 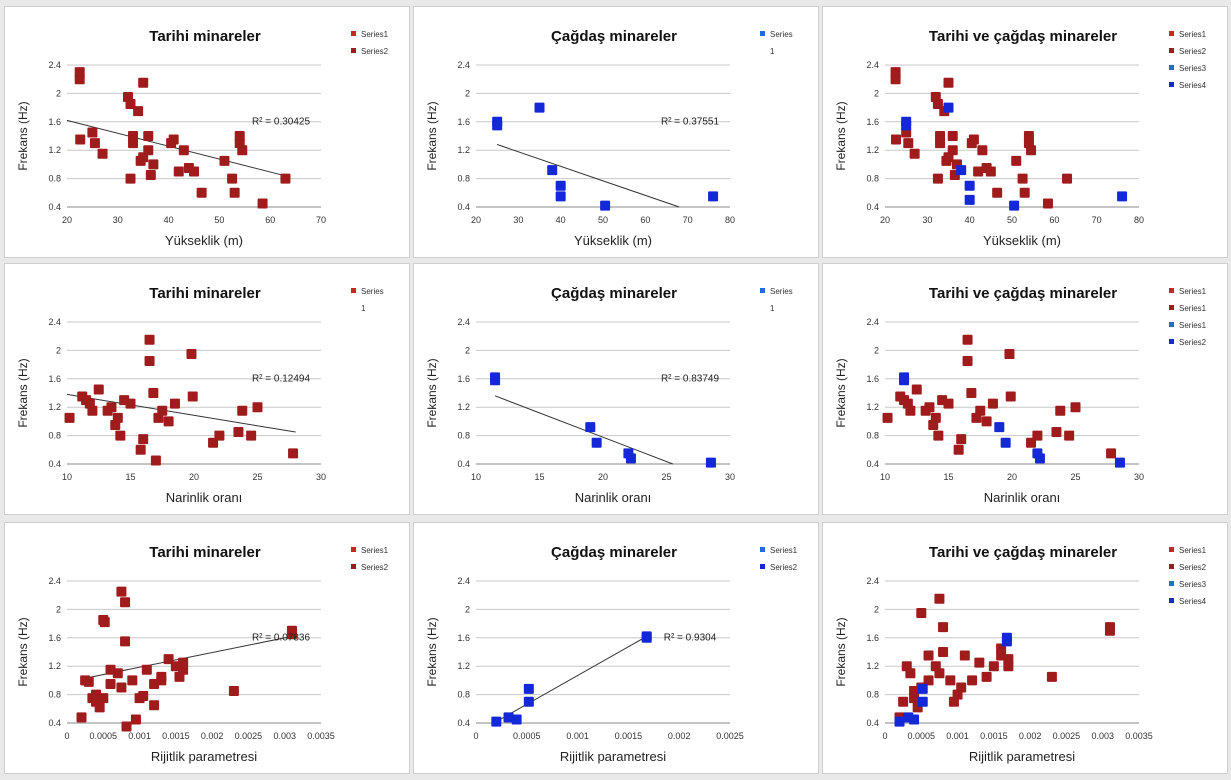 I want to click on x-tick-label: 0.002, so click(x=212, y=736).